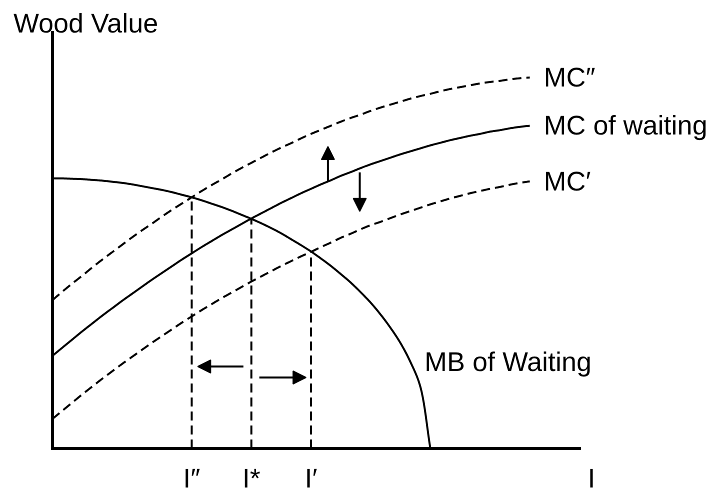 This screenshot has width=720, height=495. I want to click on series-label: MB of Waiting, so click(508, 362).